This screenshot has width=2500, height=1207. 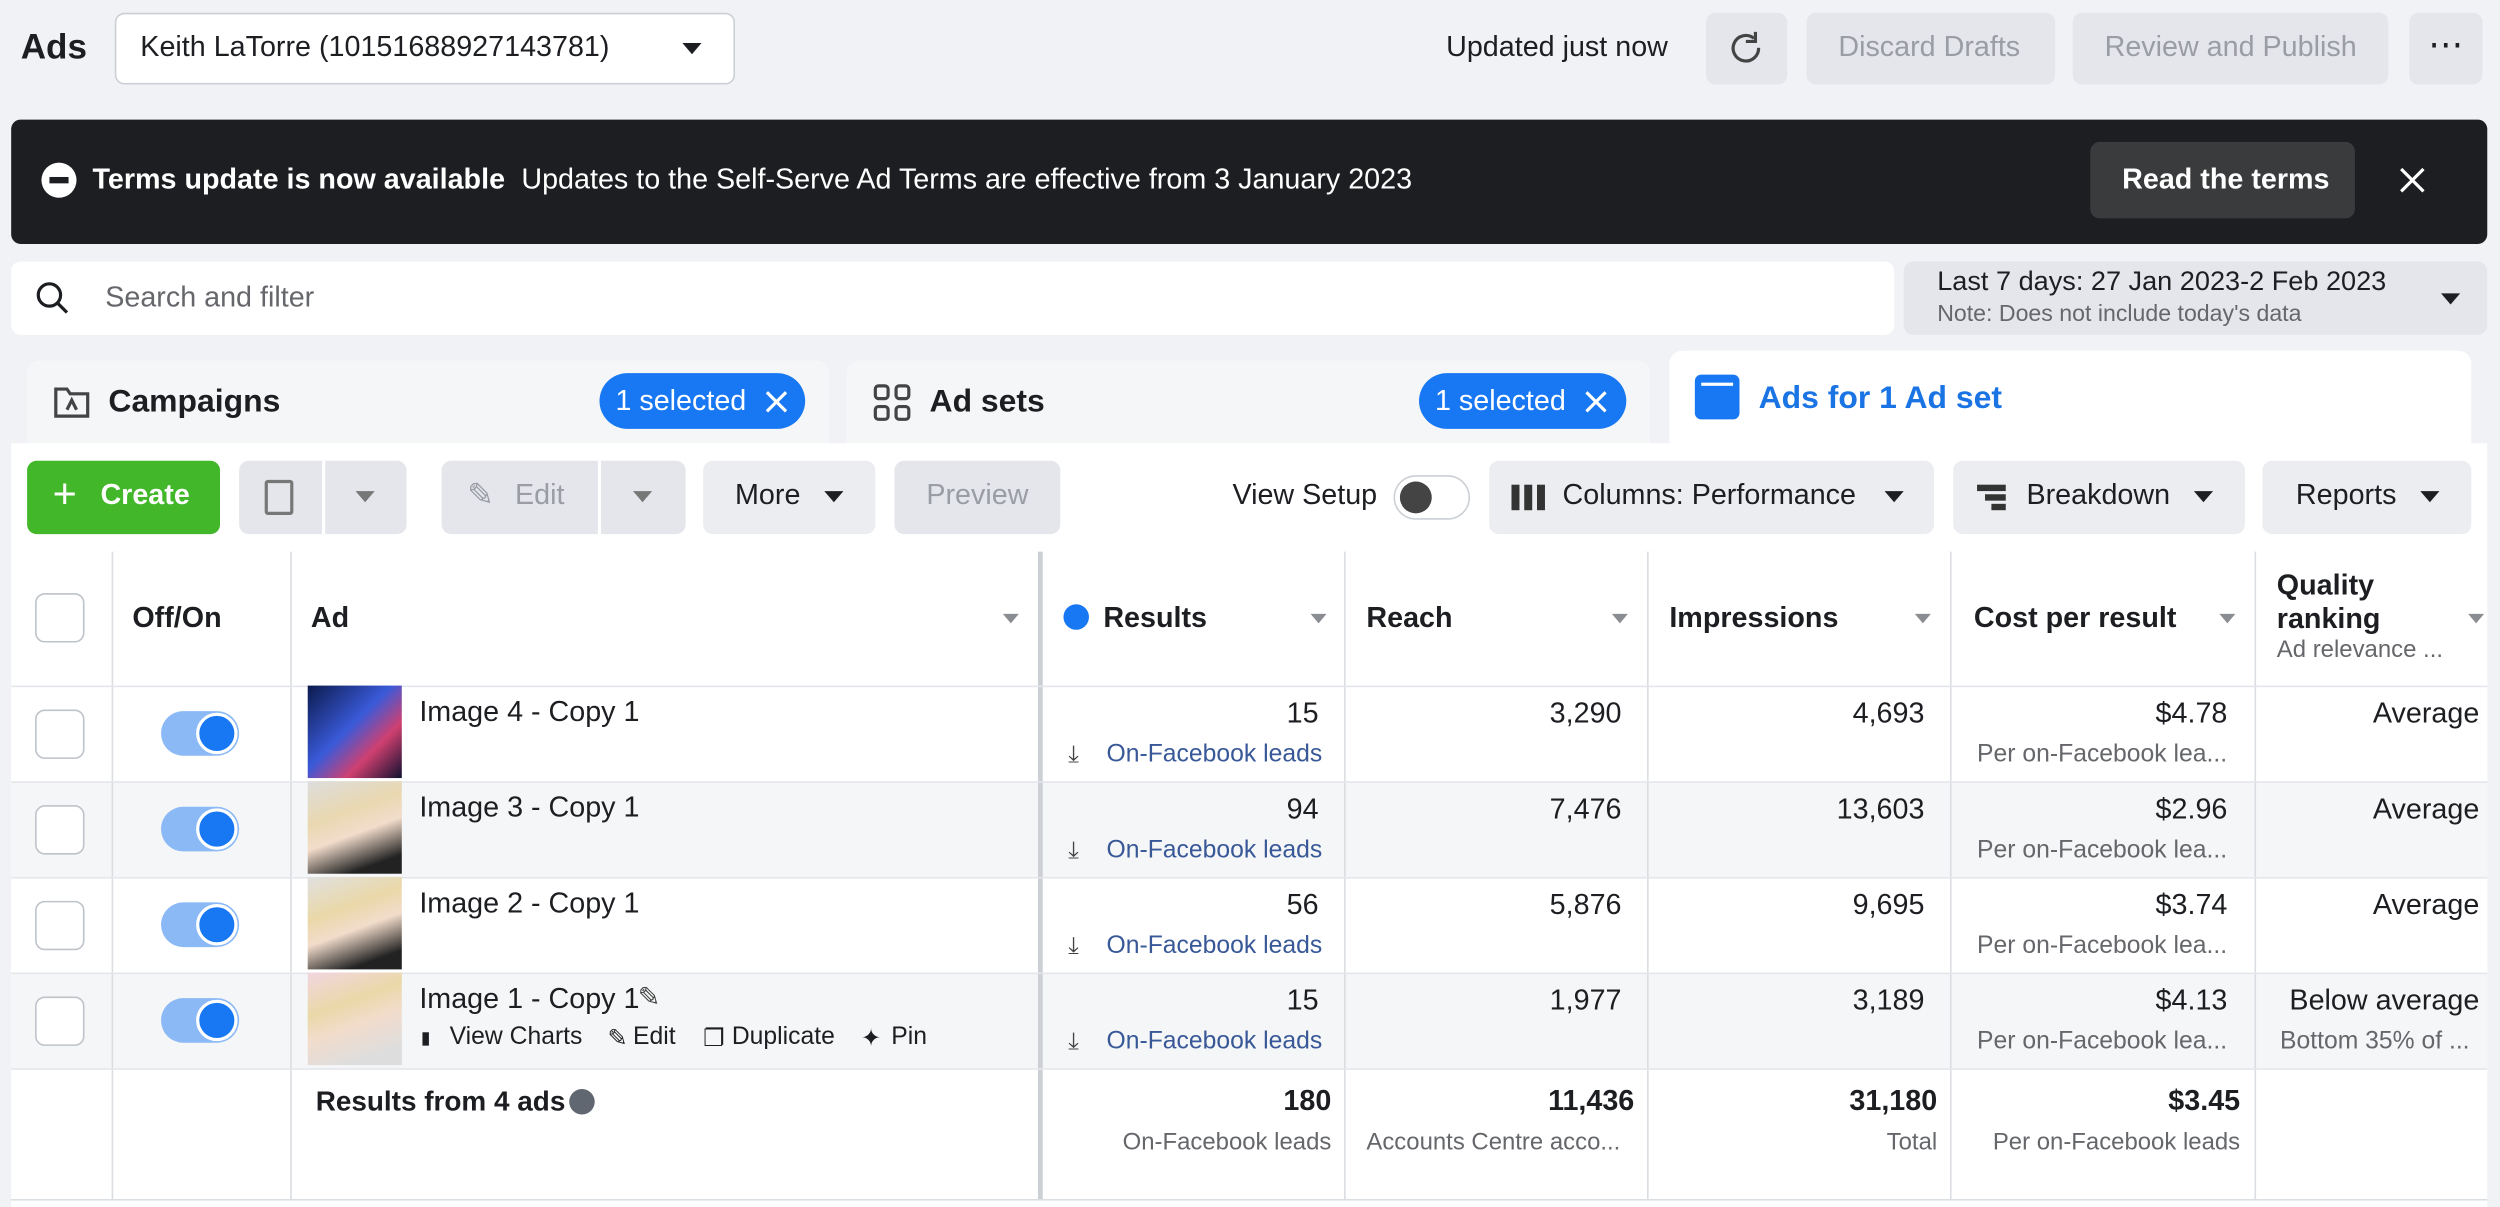 What do you see at coordinates (2195, 298) in the screenshot?
I see `date-picker` at bounding box center [2195, 298].